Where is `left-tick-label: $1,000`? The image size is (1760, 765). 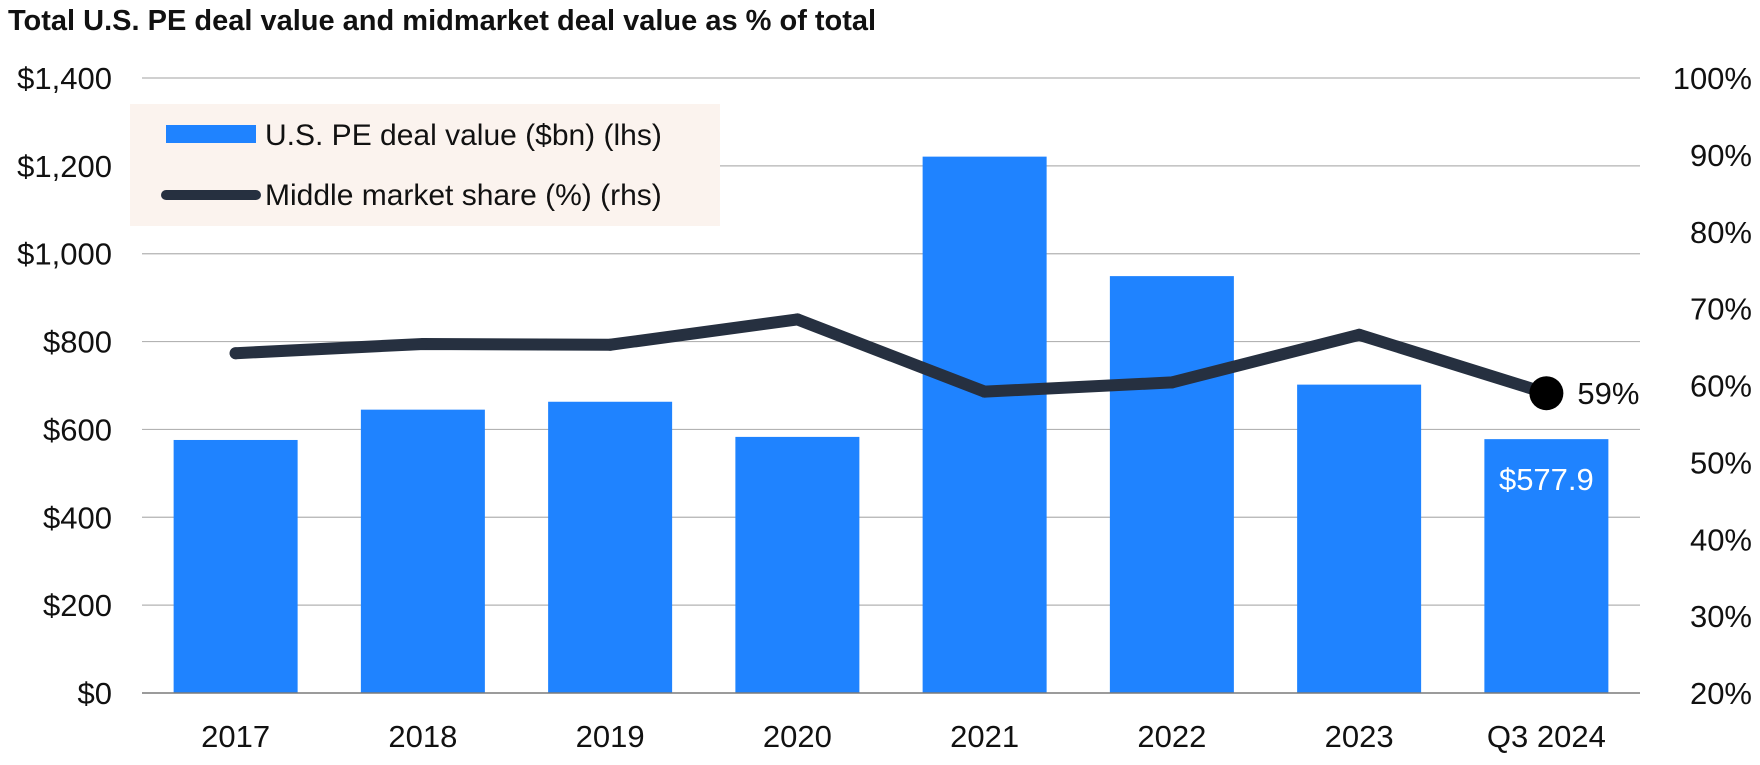
left-tick-label: $1,000 is located at coordinates (64, 254).